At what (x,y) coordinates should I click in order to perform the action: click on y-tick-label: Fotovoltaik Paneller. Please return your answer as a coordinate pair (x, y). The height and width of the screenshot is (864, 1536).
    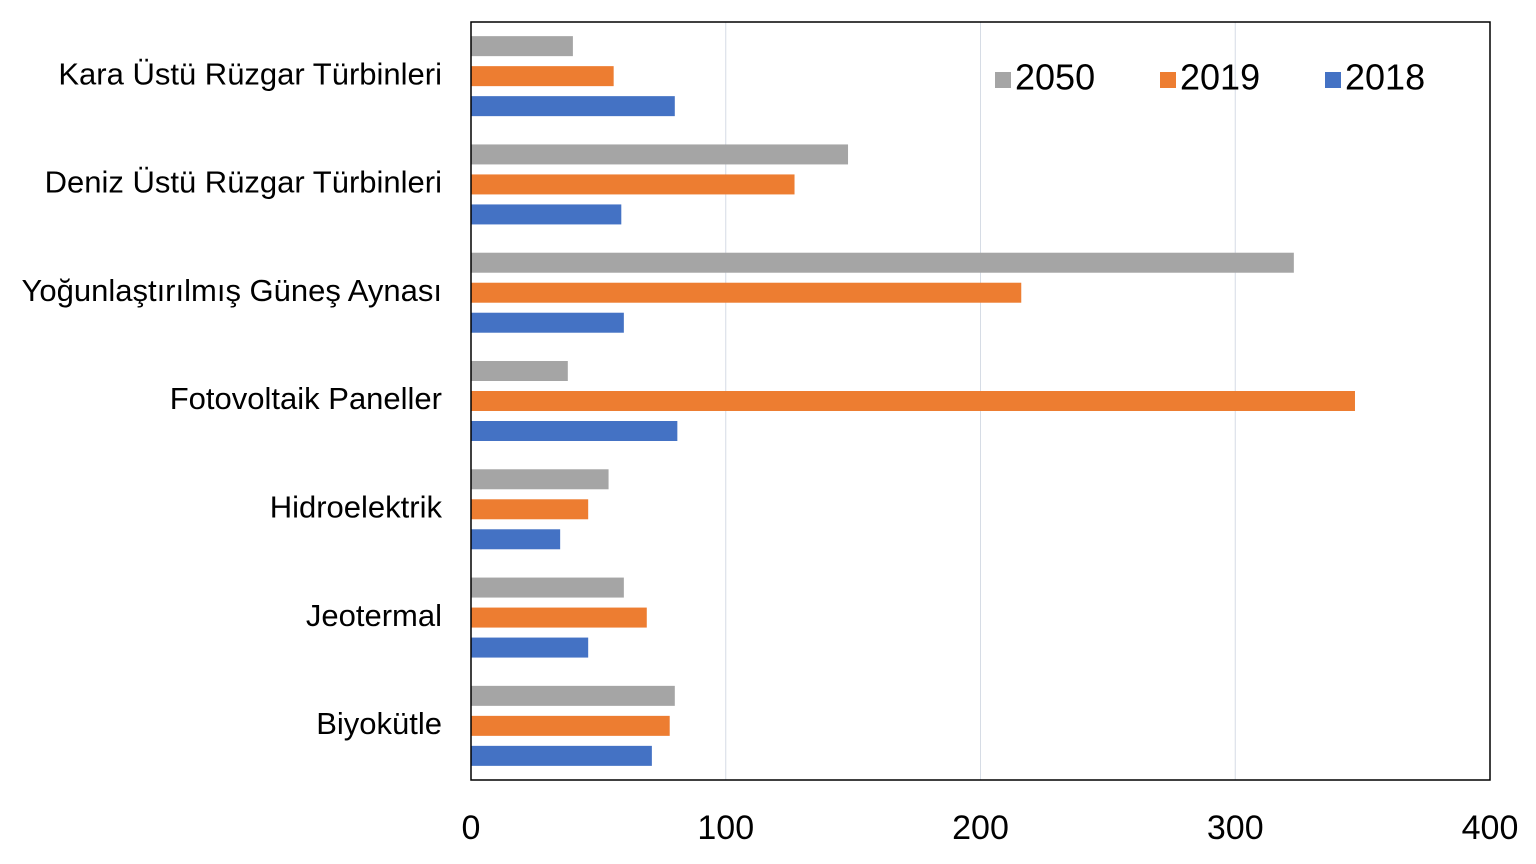
    Looking at the image, I should click on (306, 398).